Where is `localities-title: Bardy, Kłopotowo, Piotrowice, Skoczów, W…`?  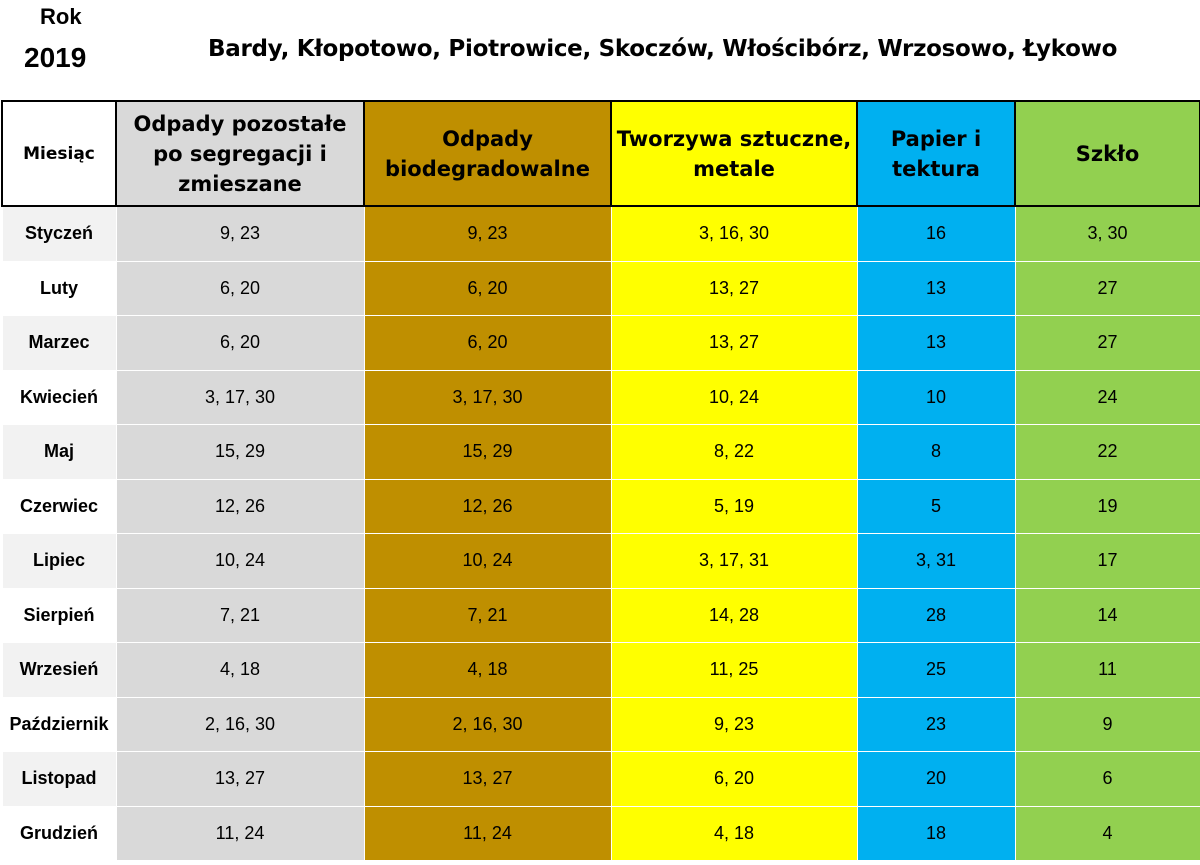 localities-title: Bardy, Kłopotowo, Piotrowice, Skoczów, W… is located at coordinates (663, 49).